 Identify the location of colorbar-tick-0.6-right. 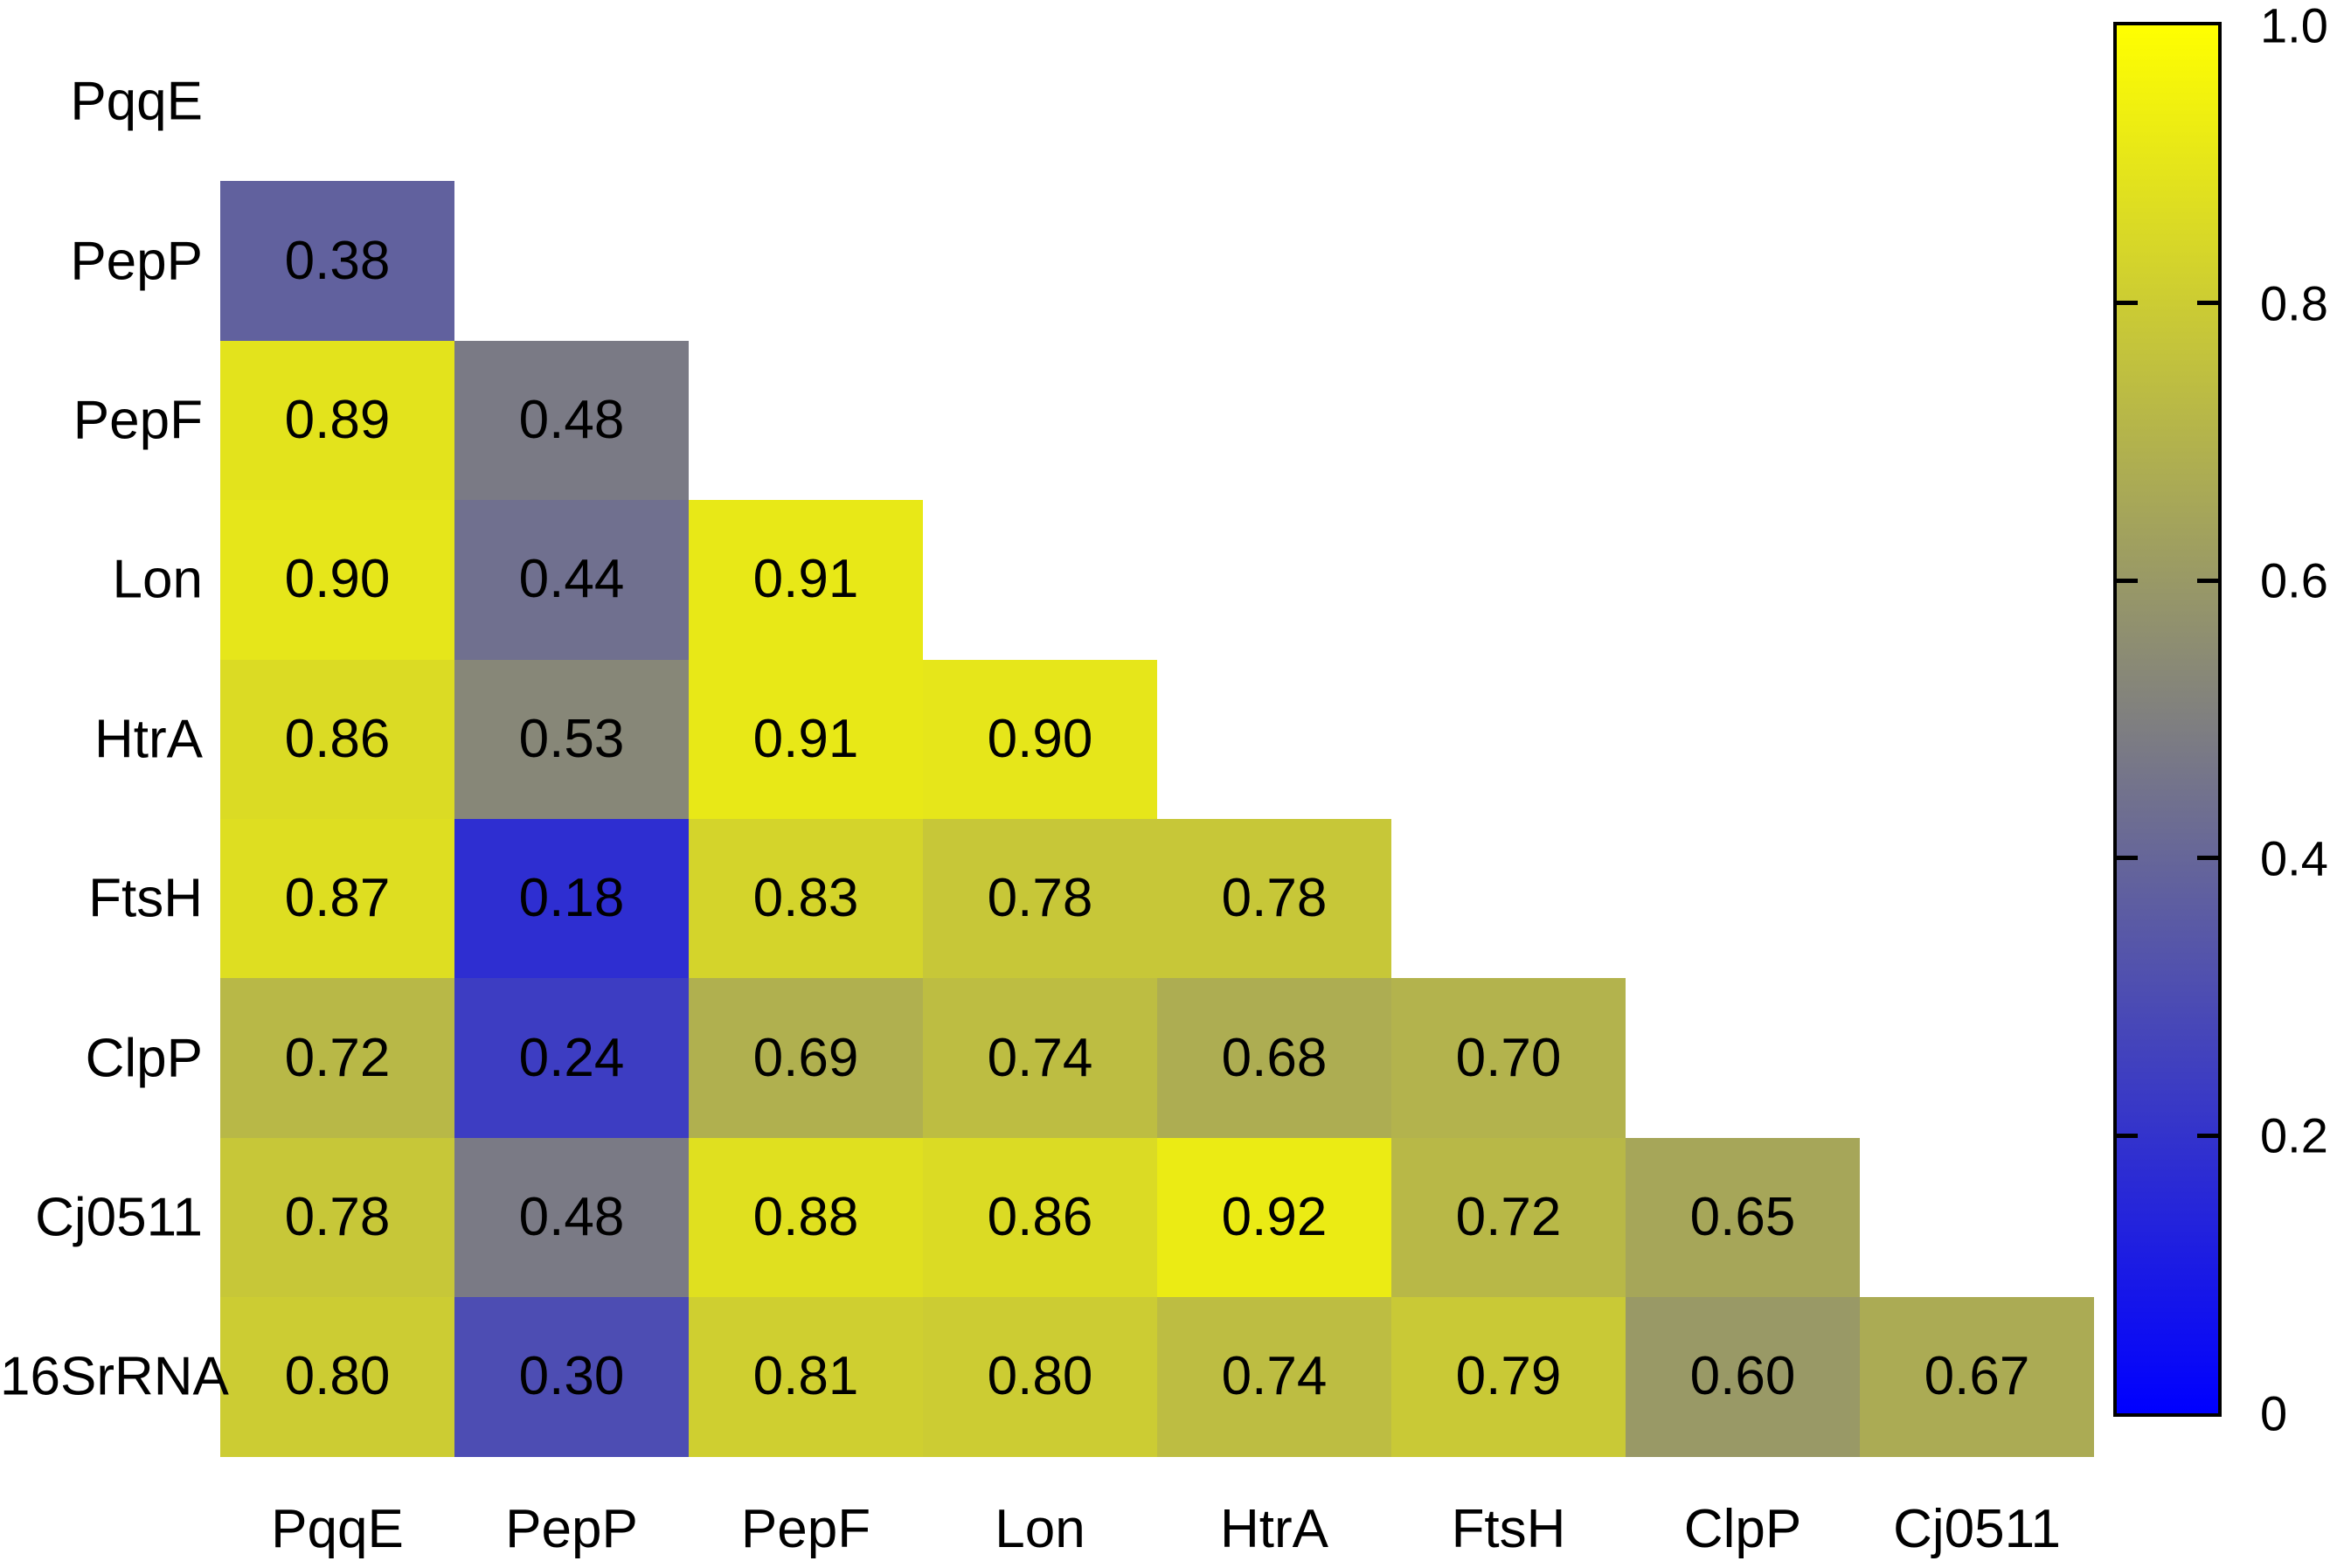
(2207, 580).